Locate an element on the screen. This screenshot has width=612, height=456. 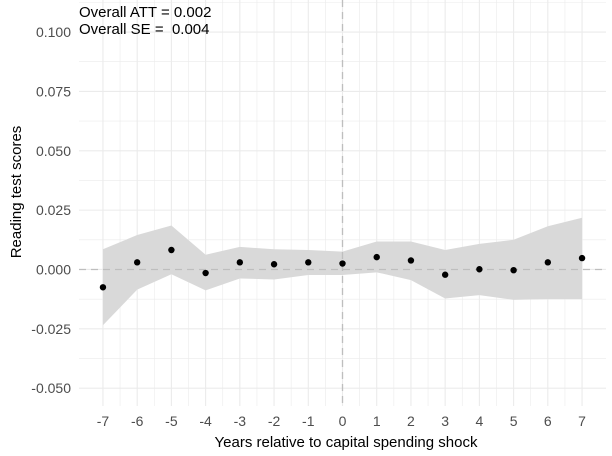
x-tick-label: 7 is located at coordinates (582, 421).